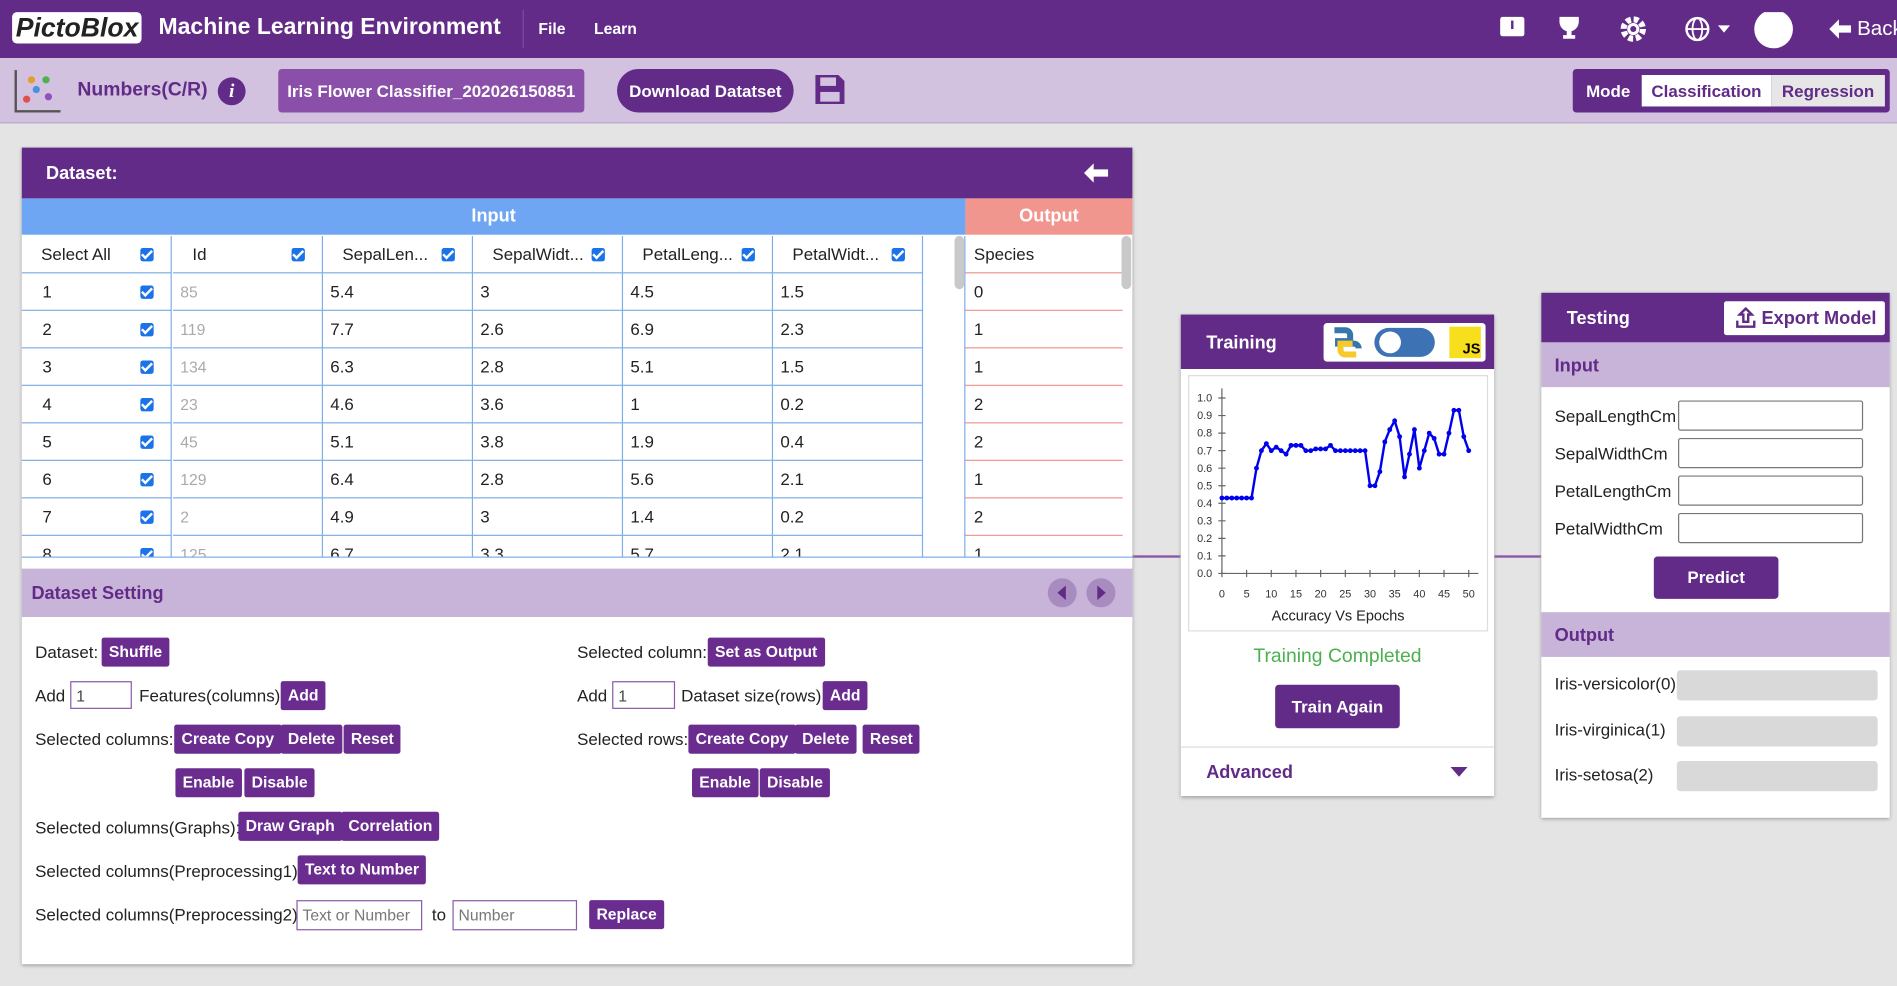 Image resolution: width=1897 pixels, height=986 pixels. What do you see at coordinates (231, 91) in the screenshot?
I see `info-icon: i` at bounding box center [231, 91].